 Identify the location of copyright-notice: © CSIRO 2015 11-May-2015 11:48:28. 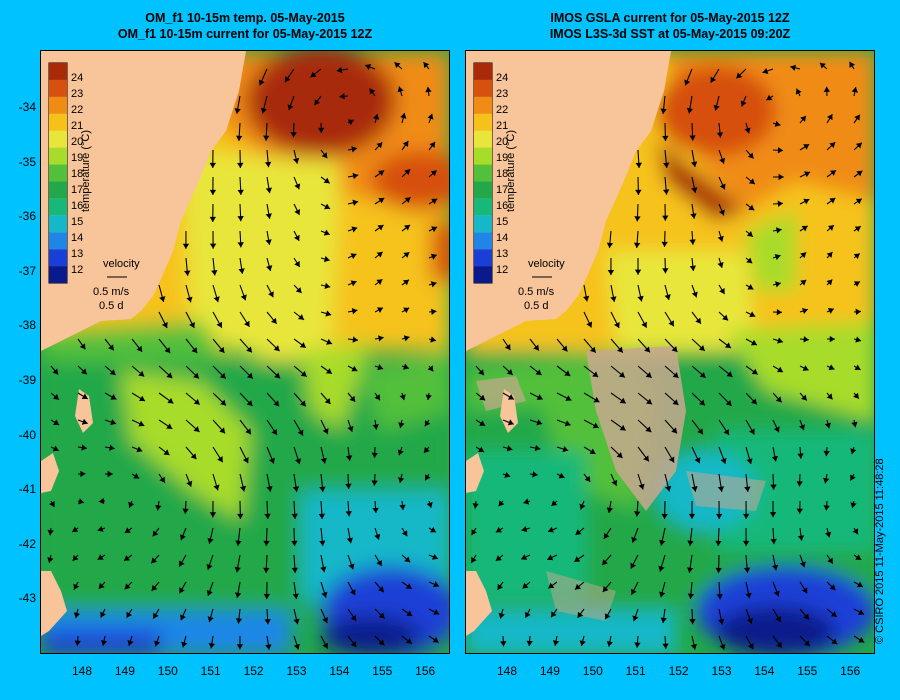
(880, 551).